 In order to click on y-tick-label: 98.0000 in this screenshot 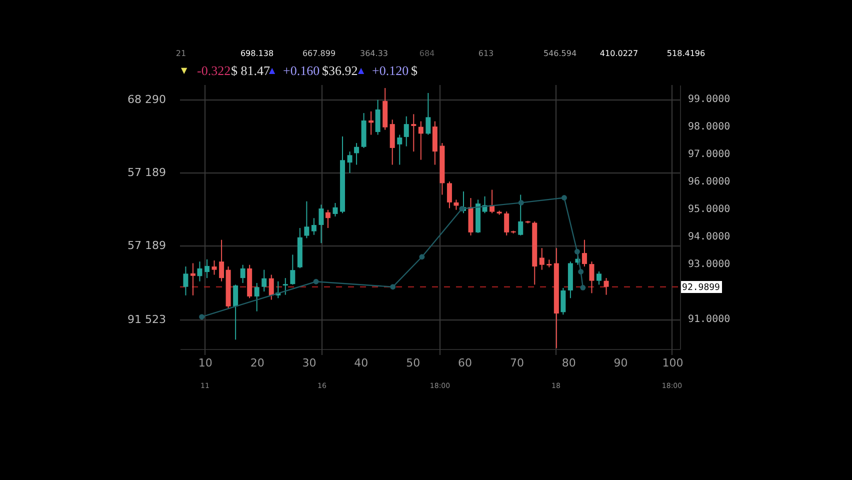, I will do `click(709, 126)`.